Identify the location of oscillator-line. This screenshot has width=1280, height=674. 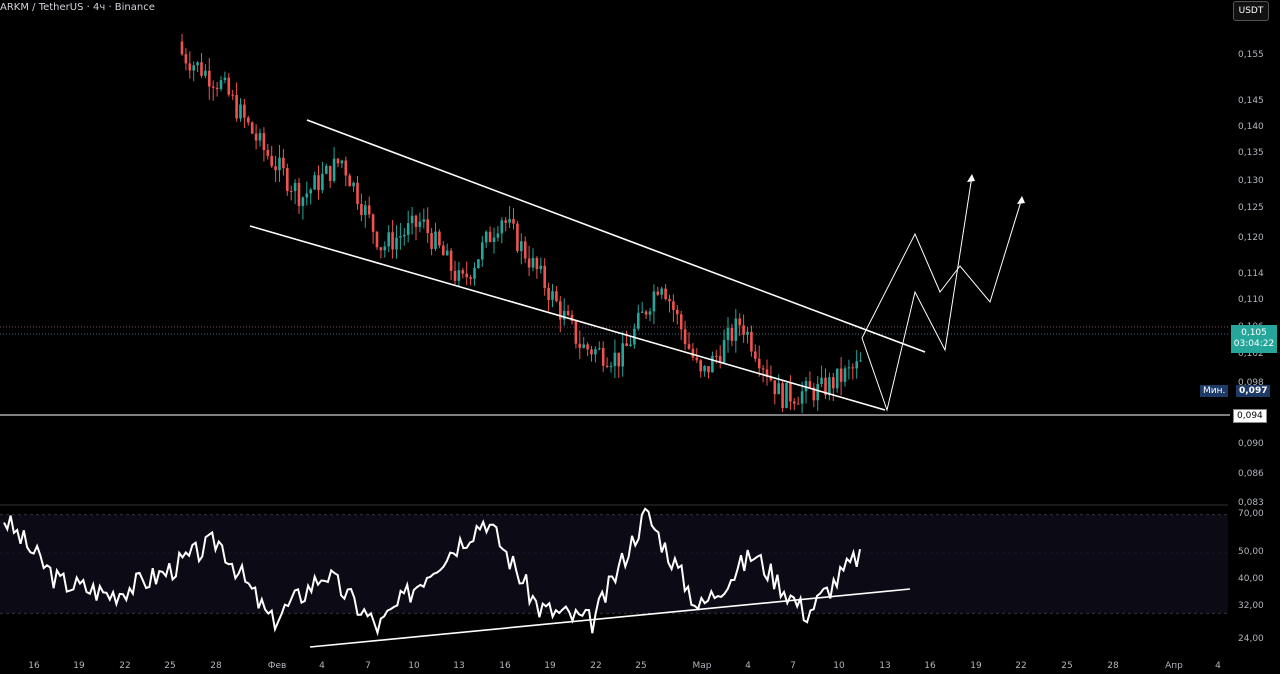
(432, 572).